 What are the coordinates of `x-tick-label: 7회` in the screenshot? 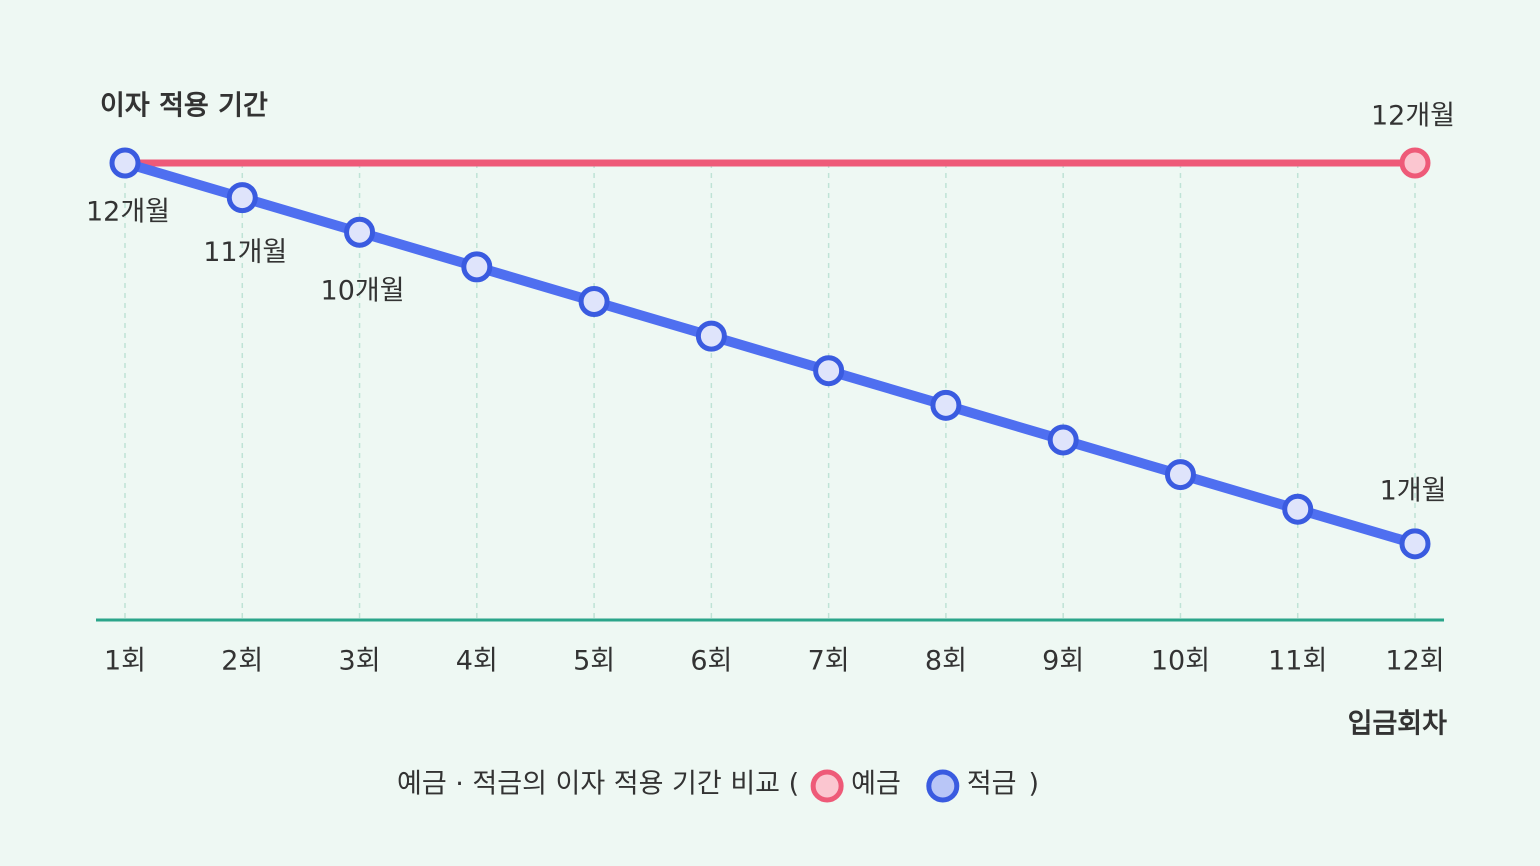 It's located at (829, 661).